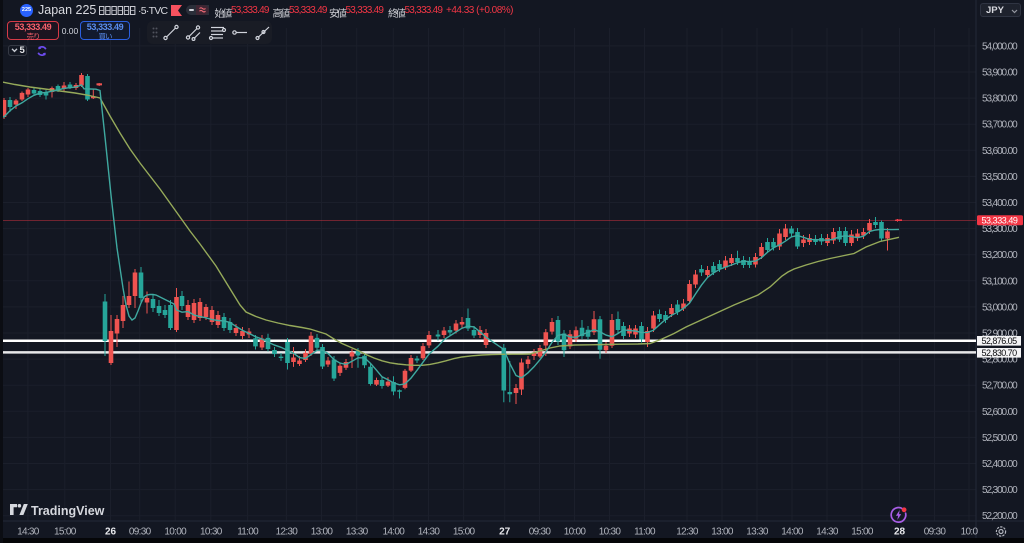 The height and width of the screenshot is (543, 1024). Describe the element at coordinates (1000, 221) in the screenshot. I see `svg-text: 53,333.49` at that location.